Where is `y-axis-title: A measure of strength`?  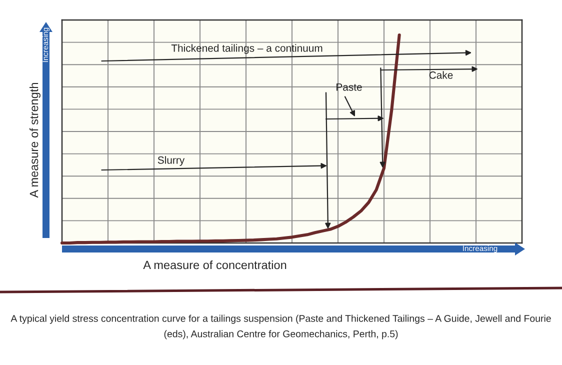 y-axis-title: A measure of strength is located at coordinates (35, 140).